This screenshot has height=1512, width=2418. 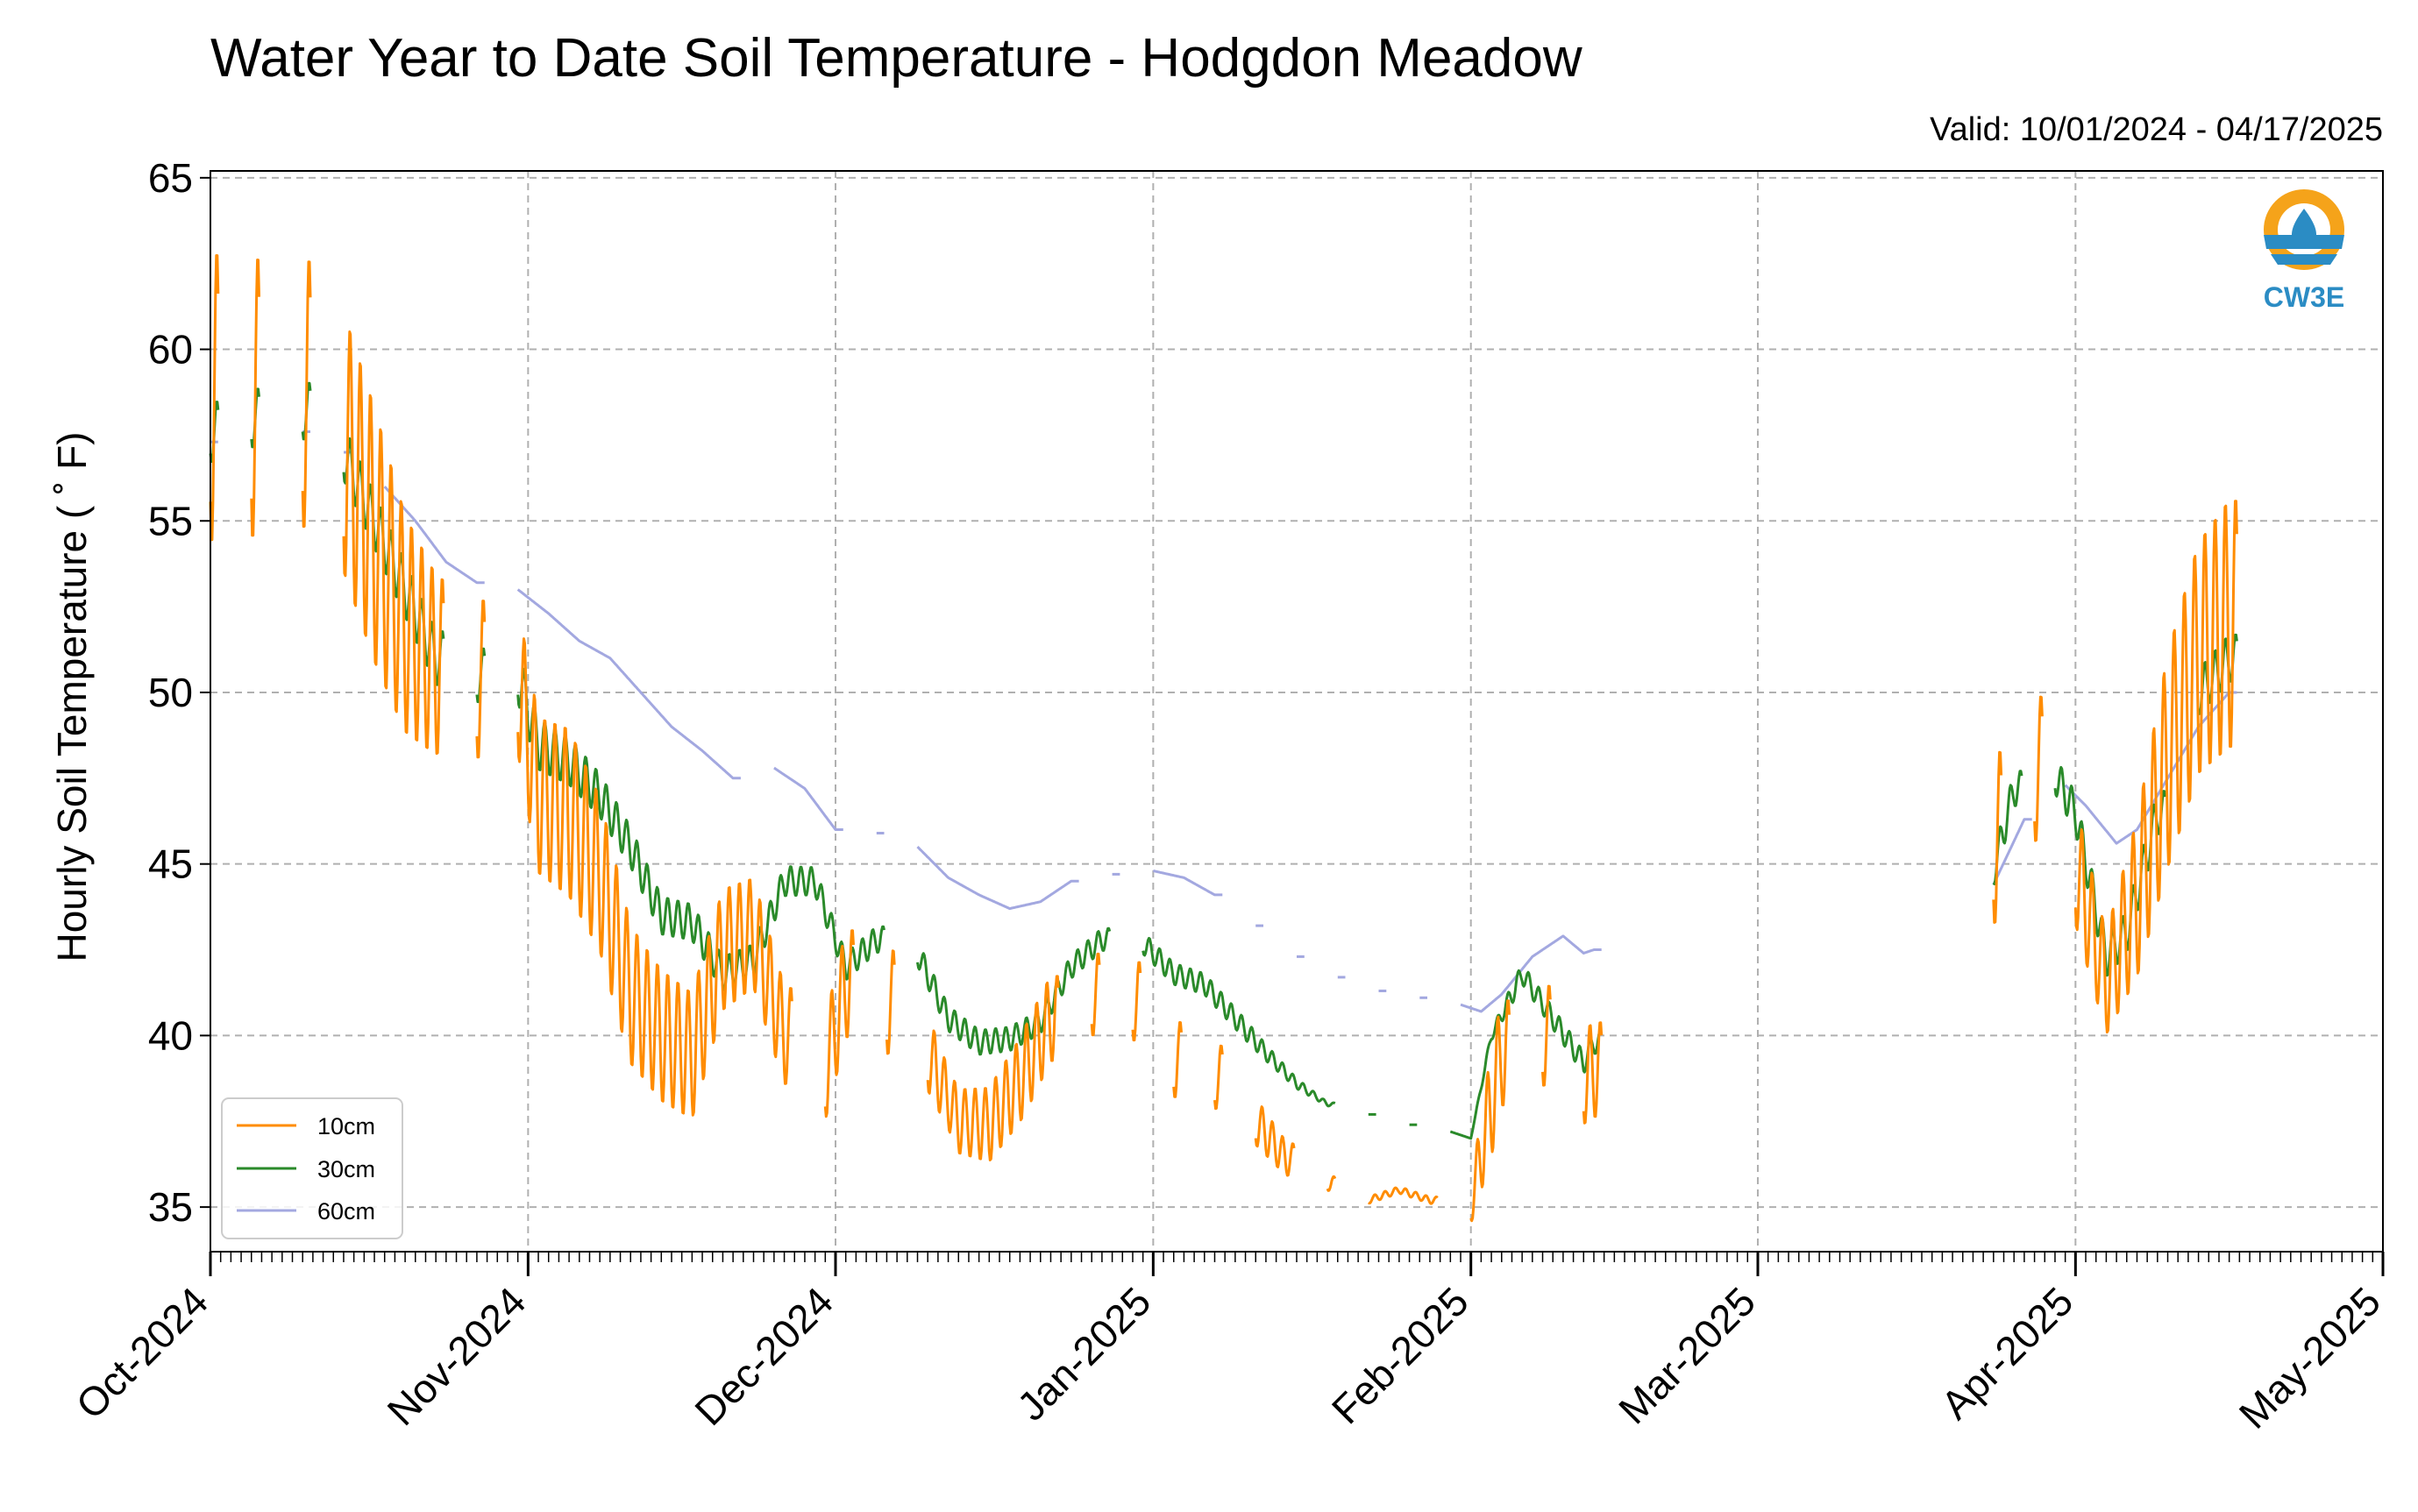 What do you see at coordinates (2304, 251) in the screenshot?
I see `cw3e-logo: CW3E` at bounding box center [2304, 251].